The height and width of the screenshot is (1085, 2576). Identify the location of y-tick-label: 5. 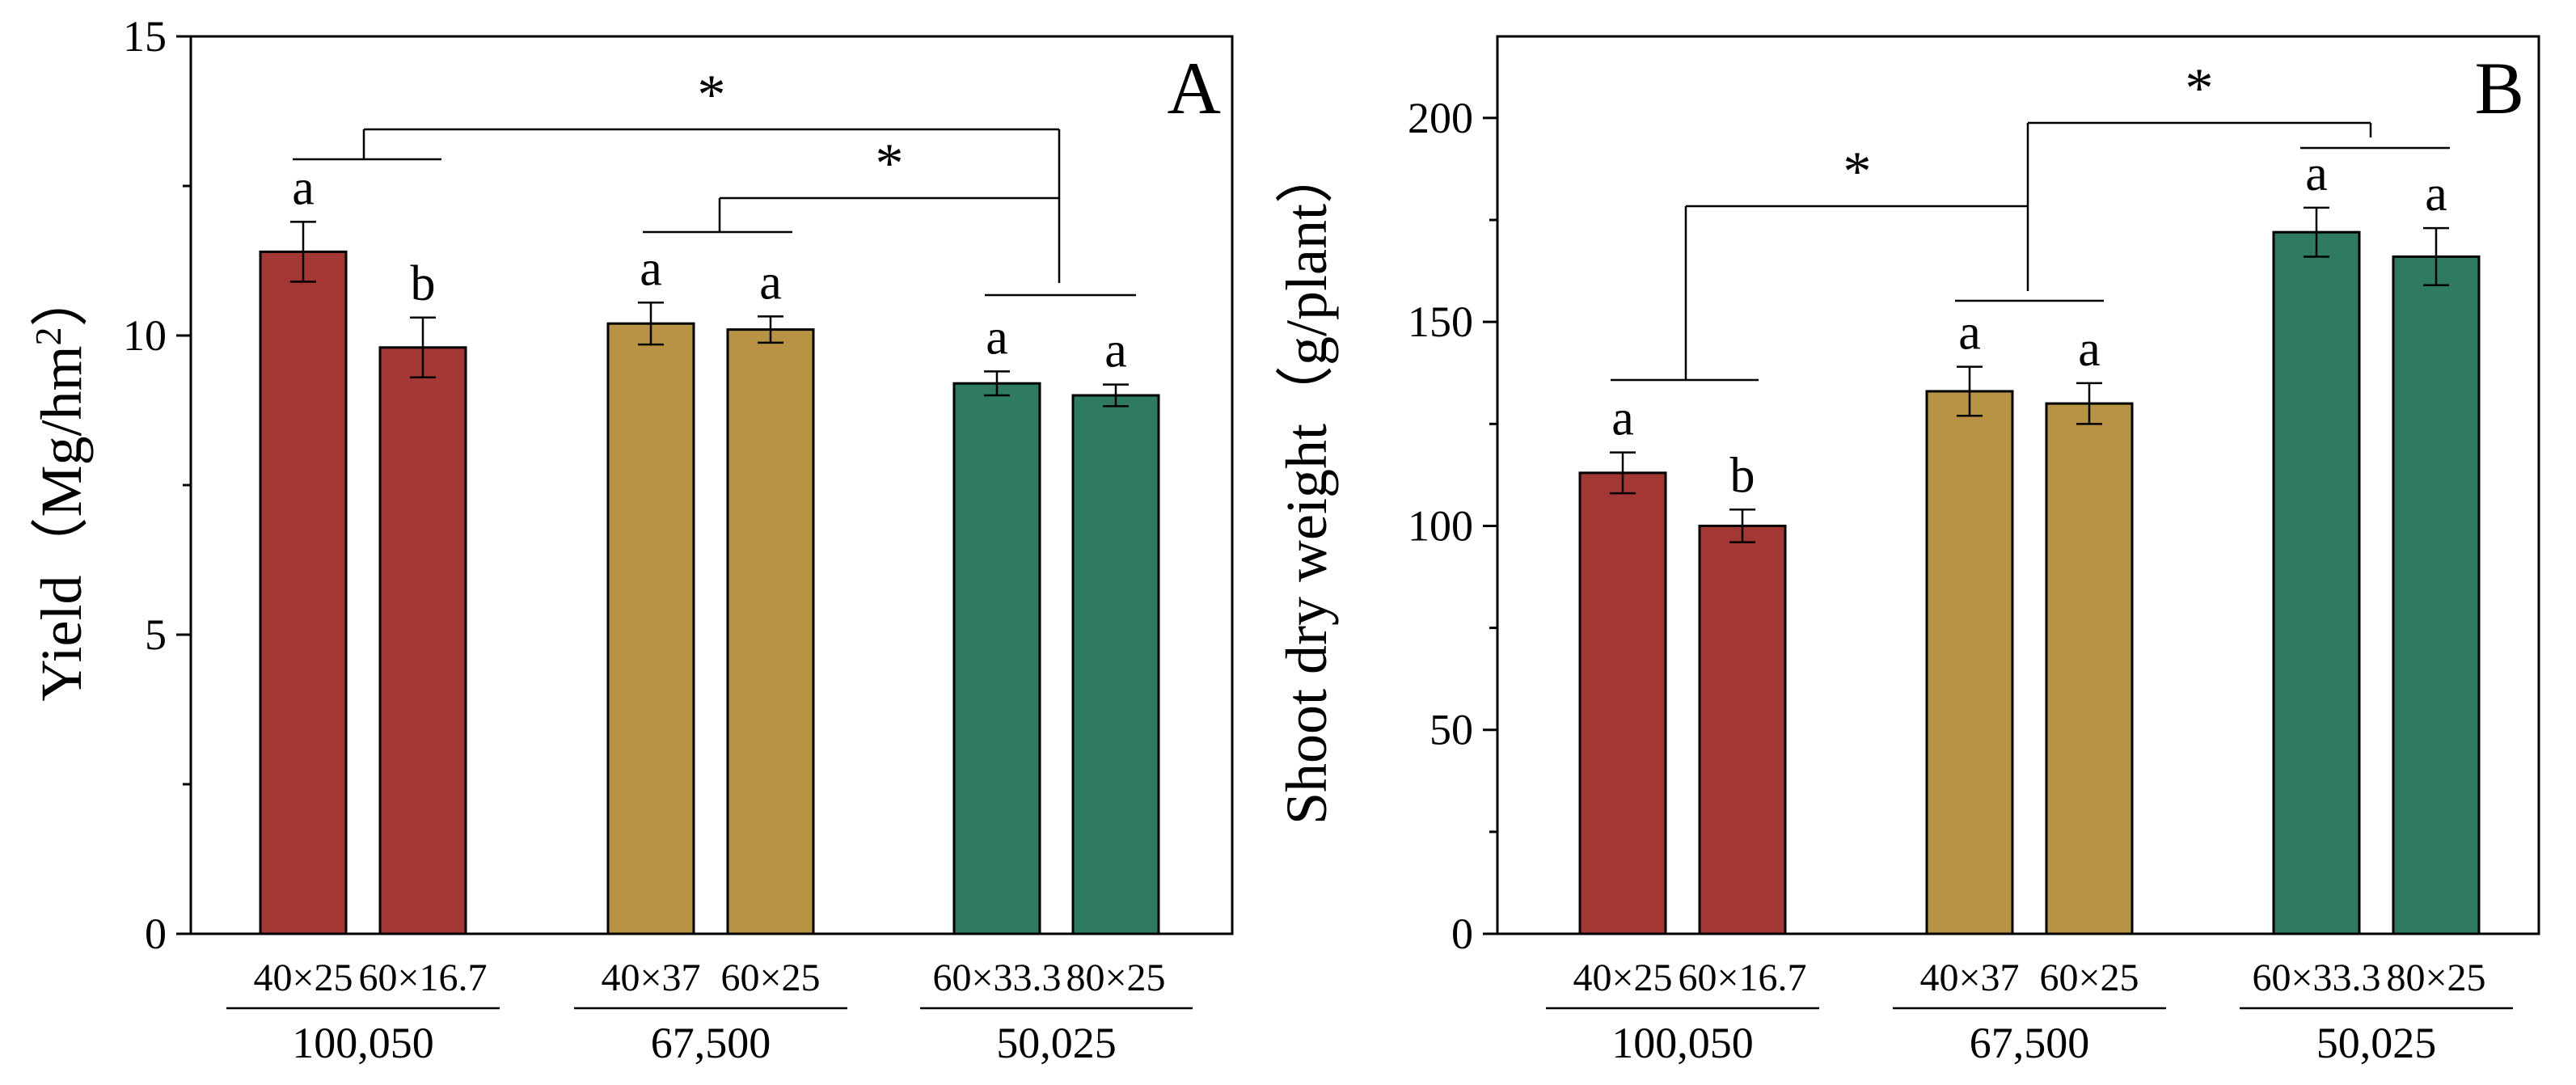
(156, 634).